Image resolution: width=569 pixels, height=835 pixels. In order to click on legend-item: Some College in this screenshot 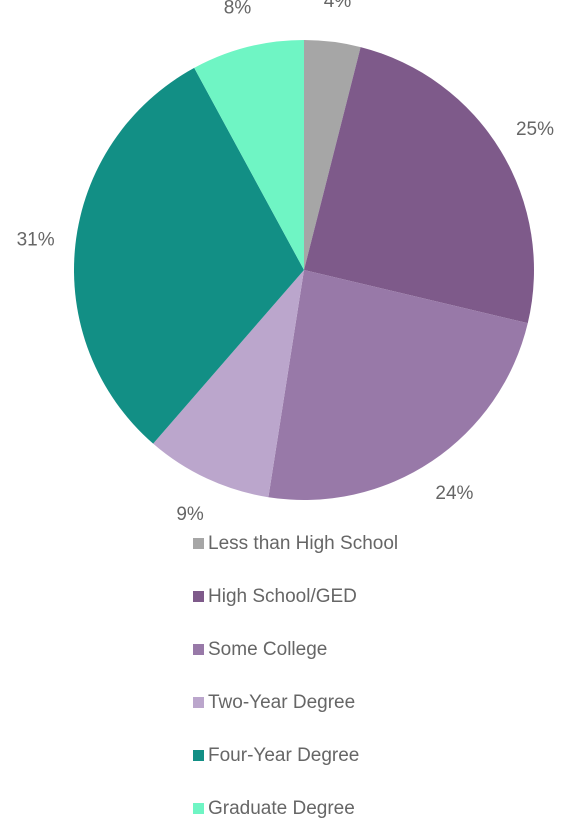, I will do `click(295, 649)`.